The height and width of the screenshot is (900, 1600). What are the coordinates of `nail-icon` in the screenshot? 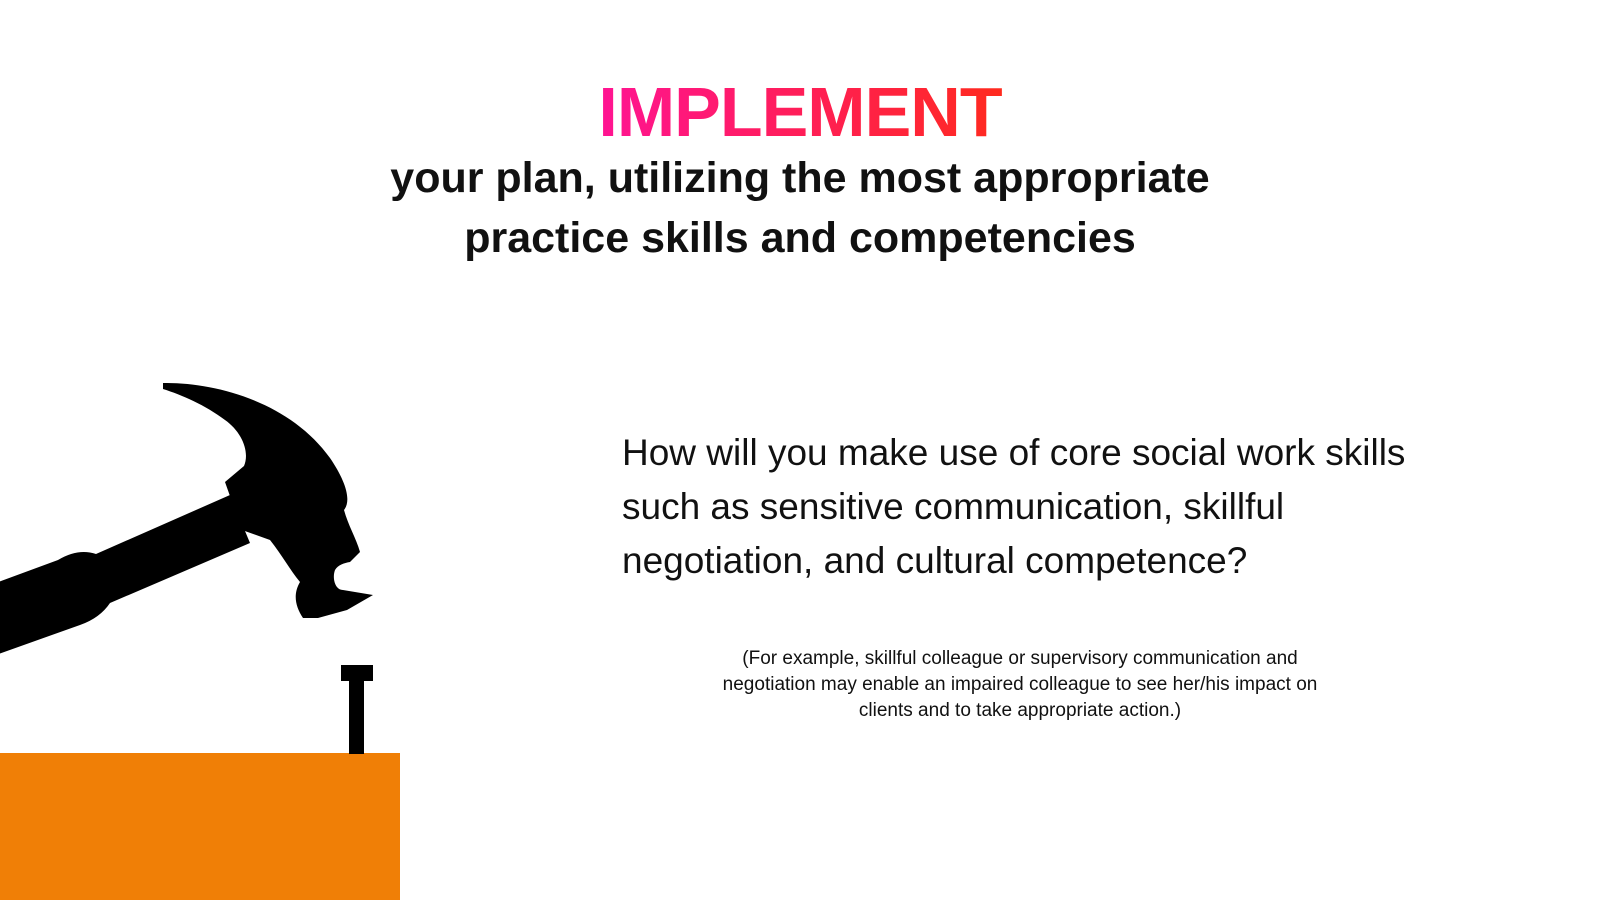 It's located at (357, 709).